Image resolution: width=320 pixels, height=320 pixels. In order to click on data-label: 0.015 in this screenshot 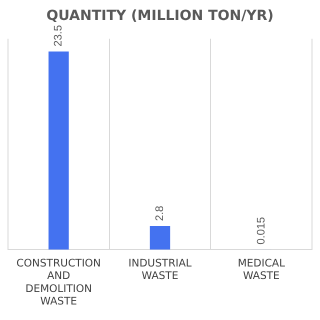, I will do `click(261, 230)`.